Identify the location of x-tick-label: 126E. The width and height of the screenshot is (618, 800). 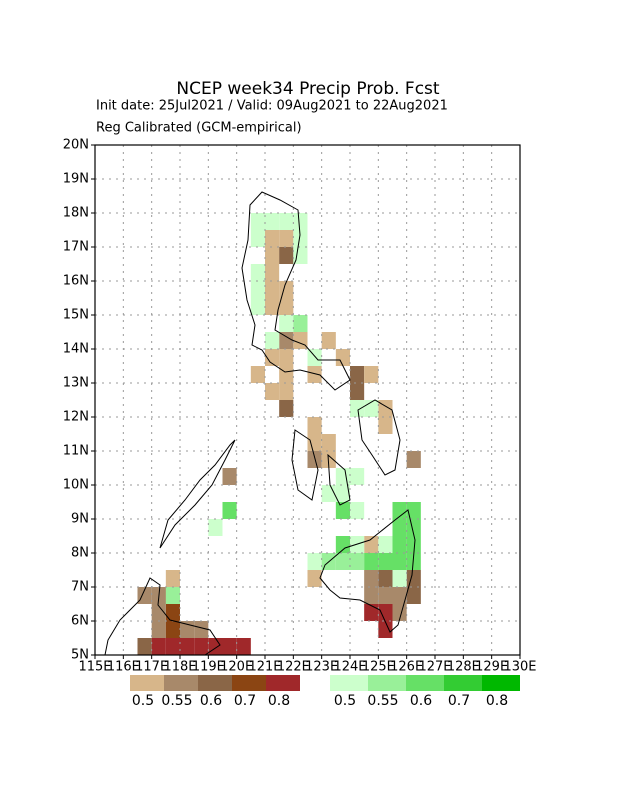
(406, 667).